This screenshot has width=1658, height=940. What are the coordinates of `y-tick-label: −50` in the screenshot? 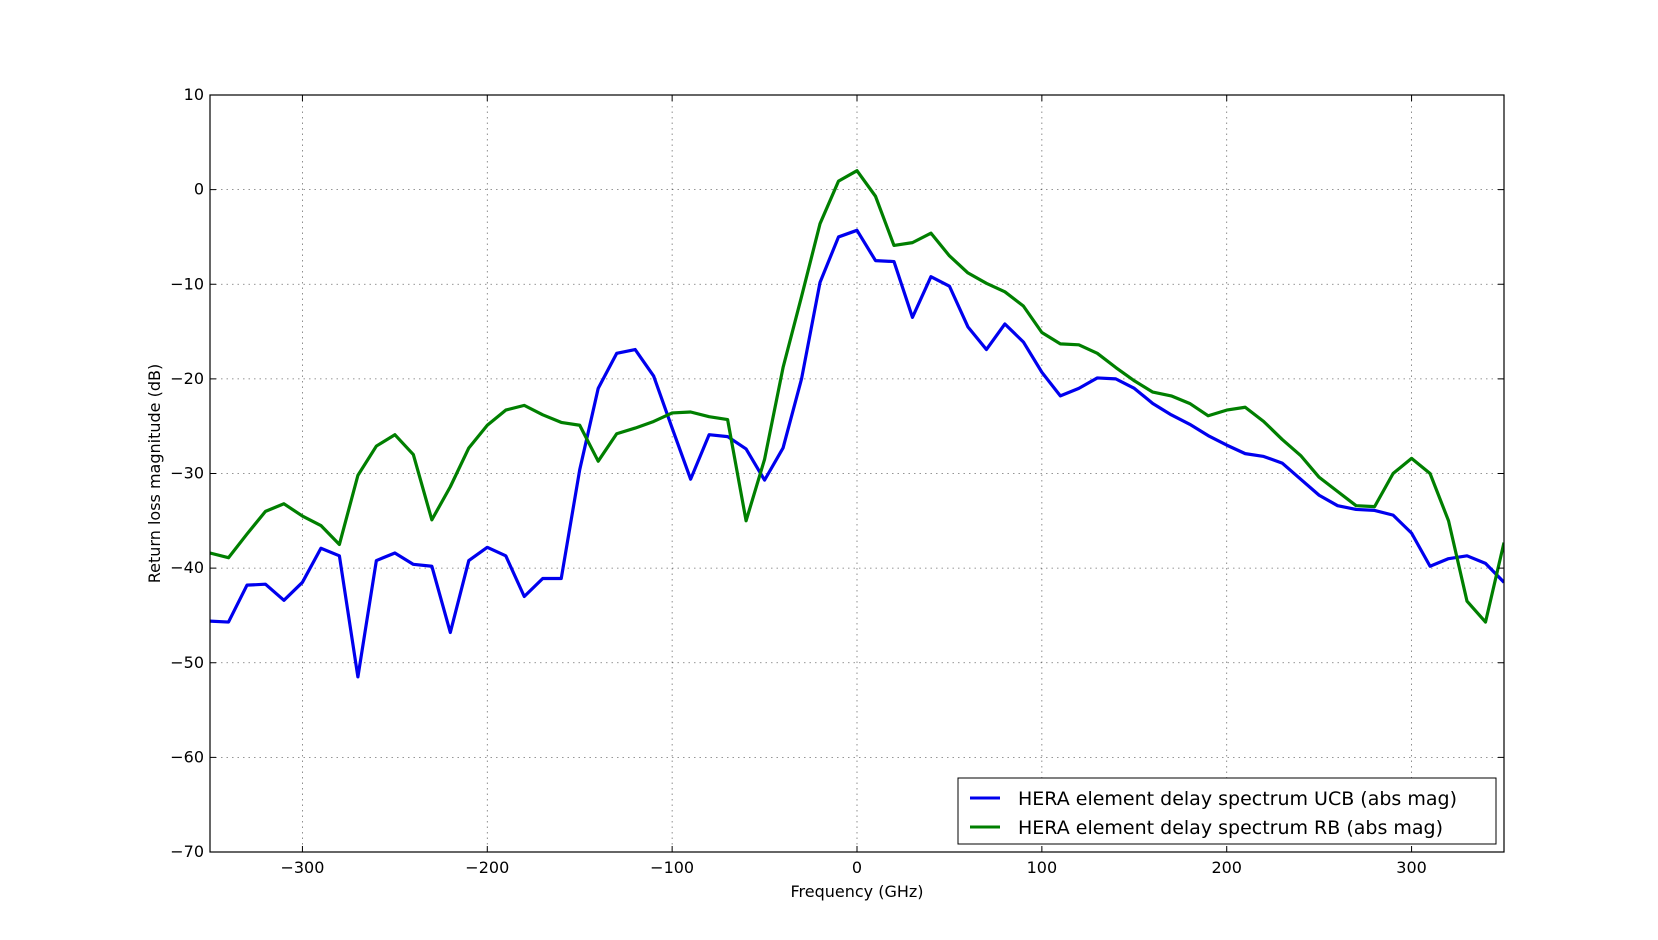 It's located at (187, 662).